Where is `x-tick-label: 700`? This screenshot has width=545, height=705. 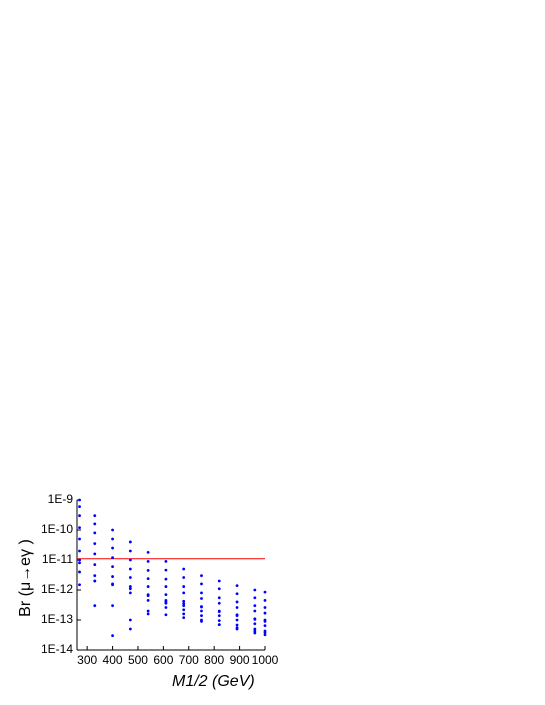 x-tick-label: 700 is located at coordinates (189, 660).